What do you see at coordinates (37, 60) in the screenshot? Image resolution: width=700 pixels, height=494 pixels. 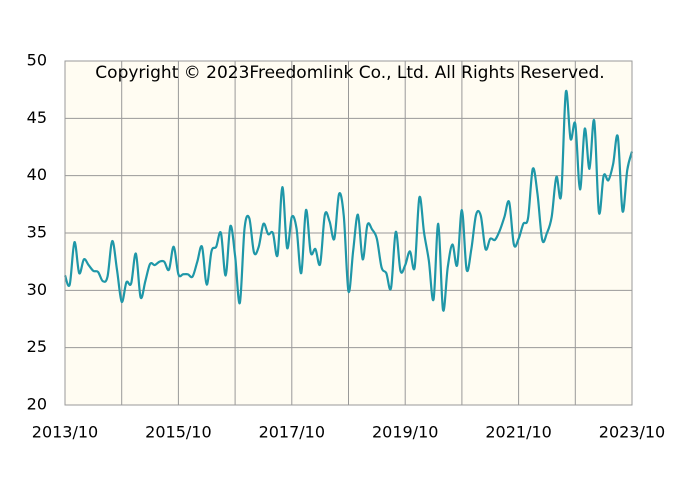 I see `y-tick-label: 50` at bounding box center [37, 60].